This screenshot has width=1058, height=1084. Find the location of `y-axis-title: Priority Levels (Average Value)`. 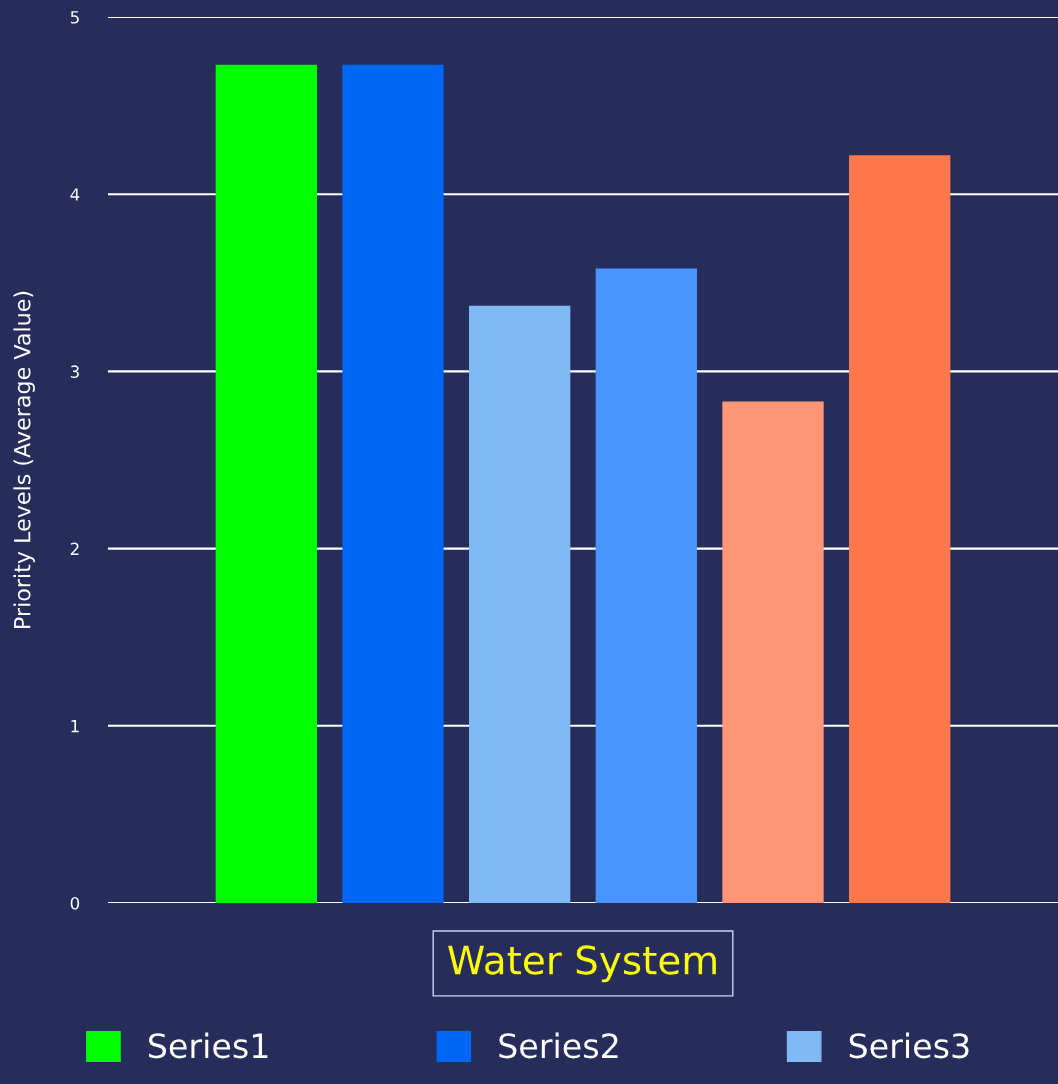

y-axis-title: Priority Levels (Average Value) is located at coordinates (24, 459).